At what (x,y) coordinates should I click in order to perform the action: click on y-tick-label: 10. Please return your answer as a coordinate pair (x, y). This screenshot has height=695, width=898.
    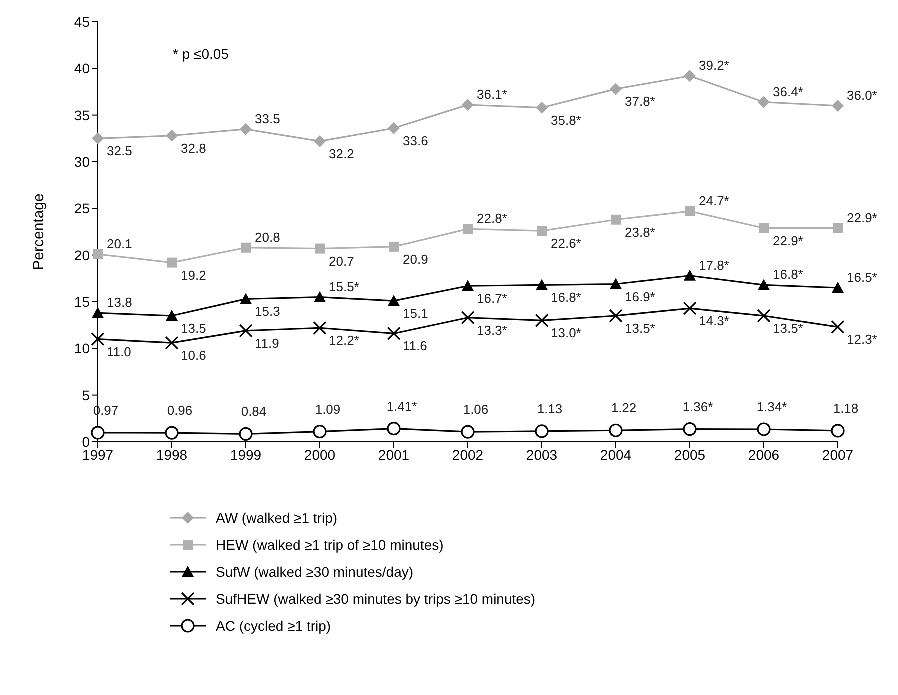
    Looking at the image, I should click on (82, 348).